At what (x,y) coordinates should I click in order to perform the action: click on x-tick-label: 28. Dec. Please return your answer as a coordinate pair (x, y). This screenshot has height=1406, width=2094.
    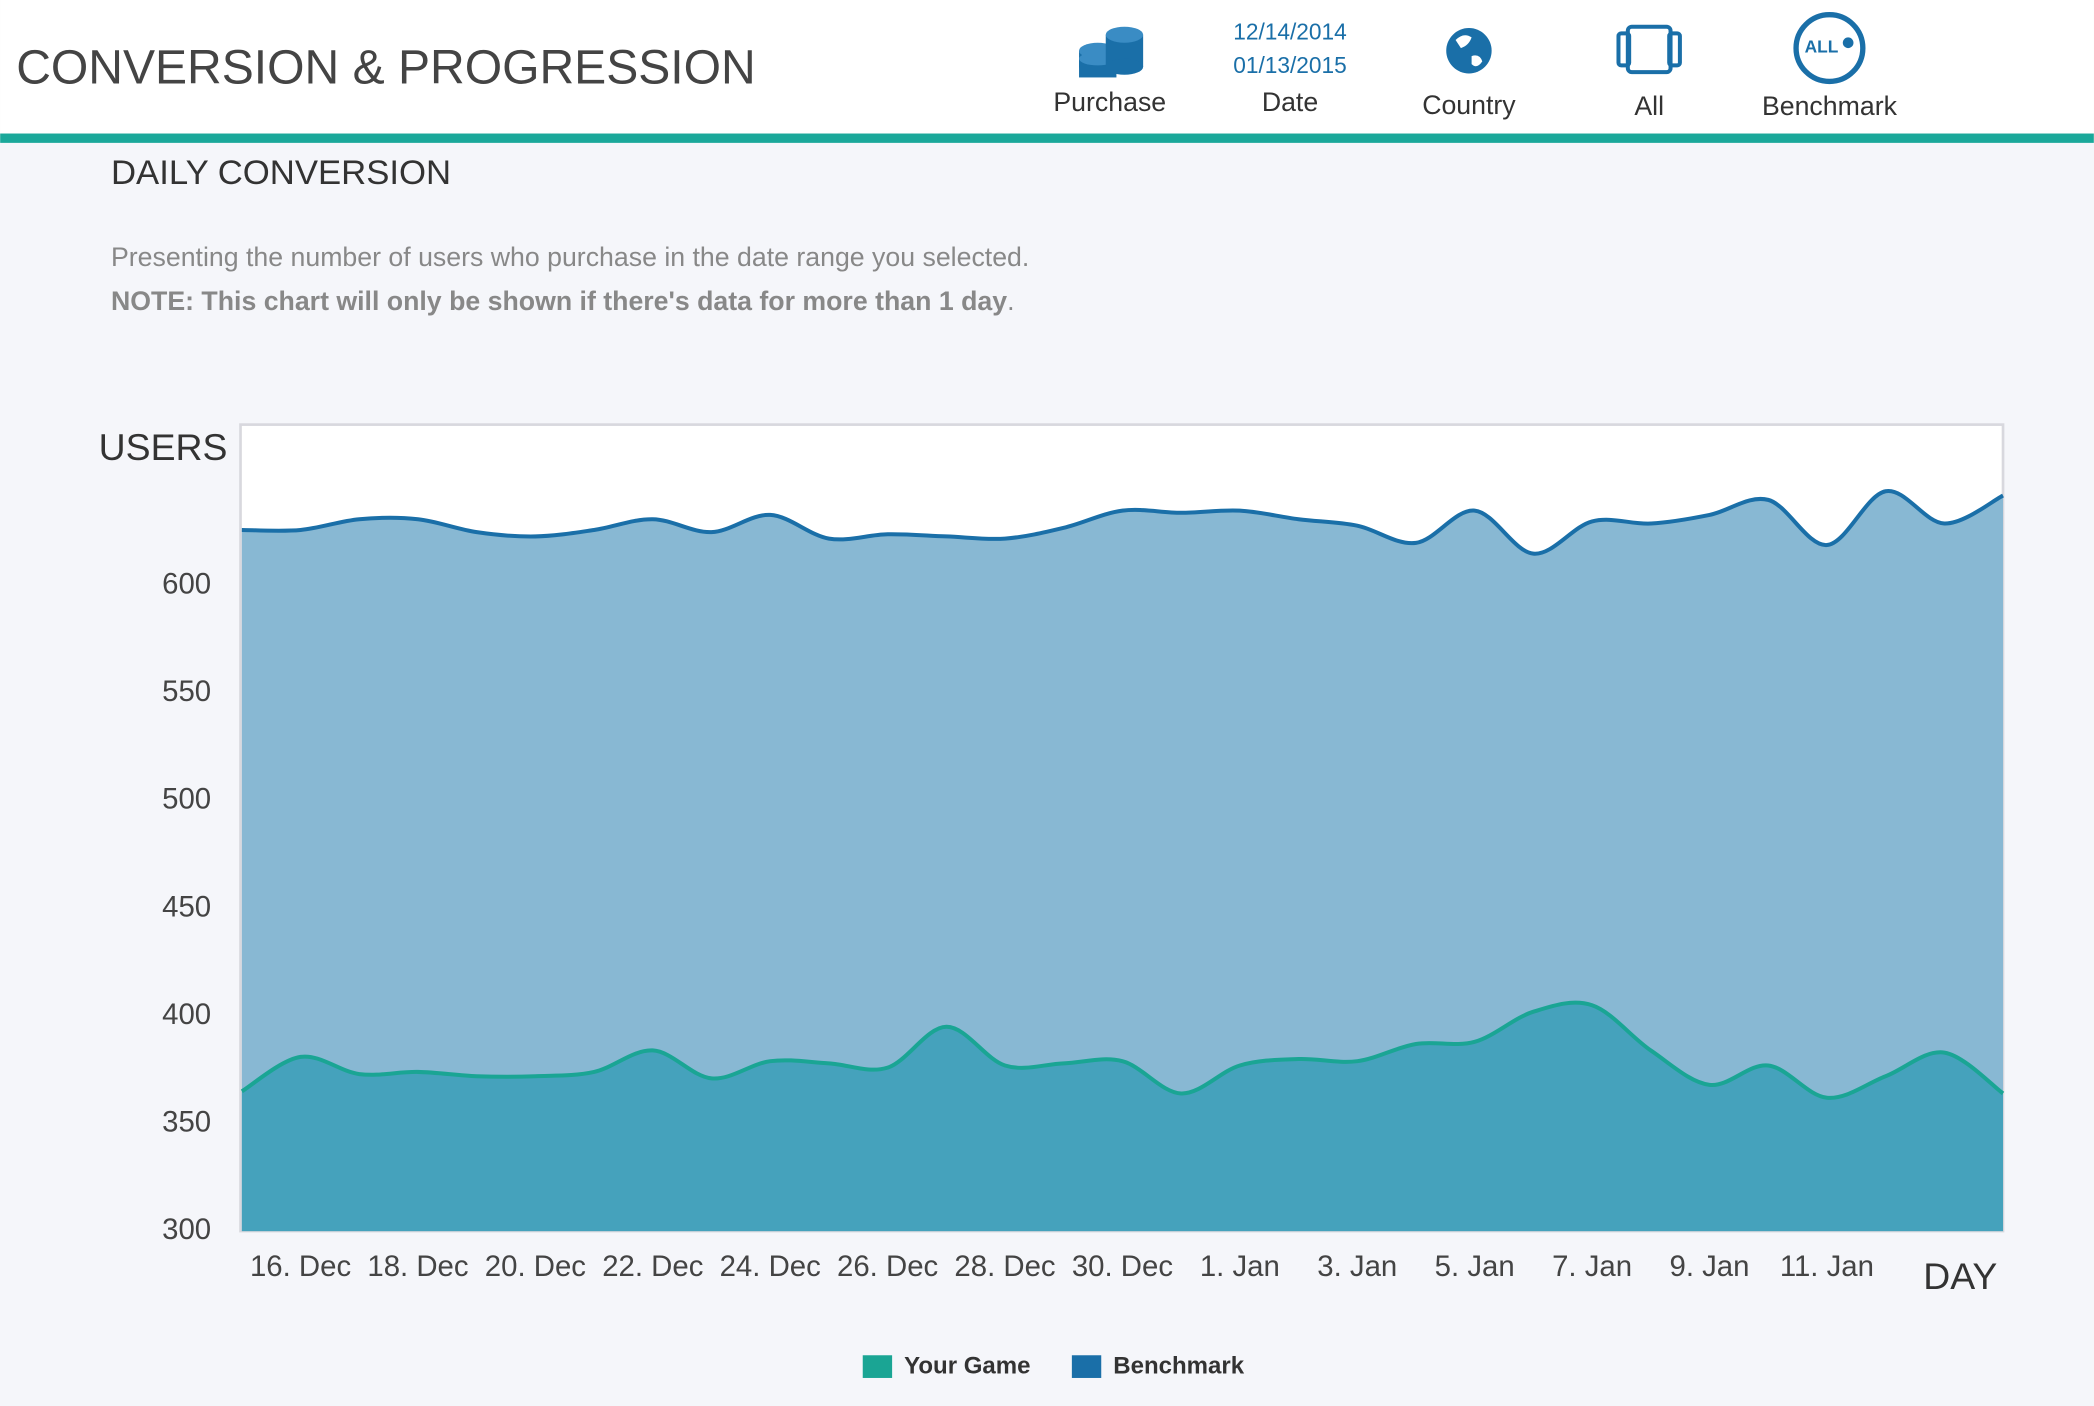
    Looking at the image, I should click on (1004, 1266).